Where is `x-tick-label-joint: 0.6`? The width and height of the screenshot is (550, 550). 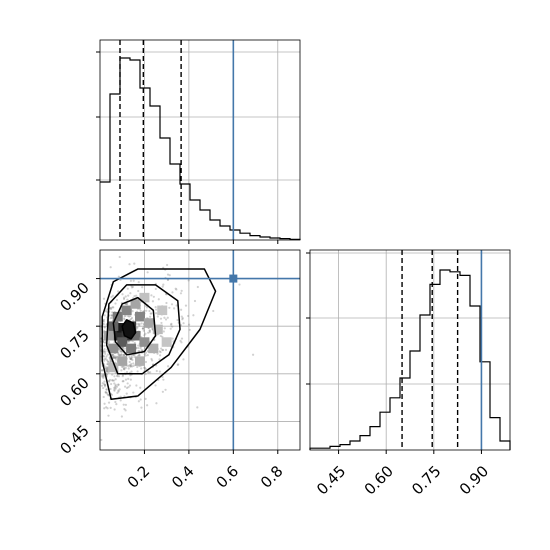
x-tick-label-joint: 0.6 is located at coordinates (228, 477).